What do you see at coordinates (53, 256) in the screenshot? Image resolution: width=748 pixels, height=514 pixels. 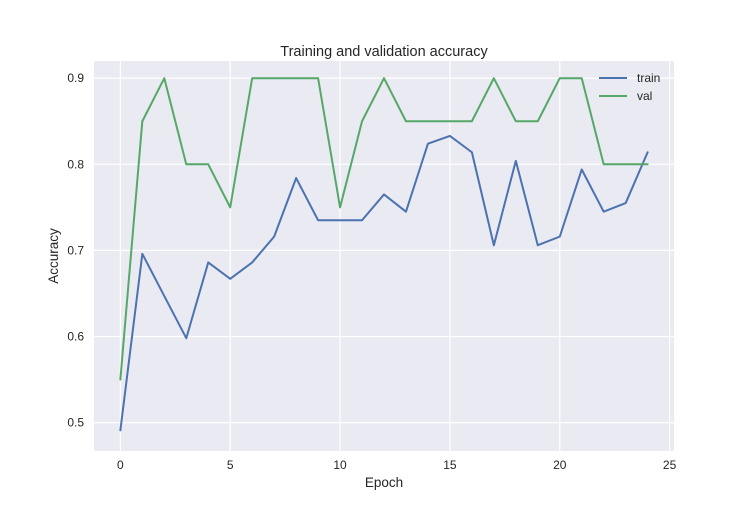 I see `y-axis-label: Accuracy` at bounding box center [53, 256].